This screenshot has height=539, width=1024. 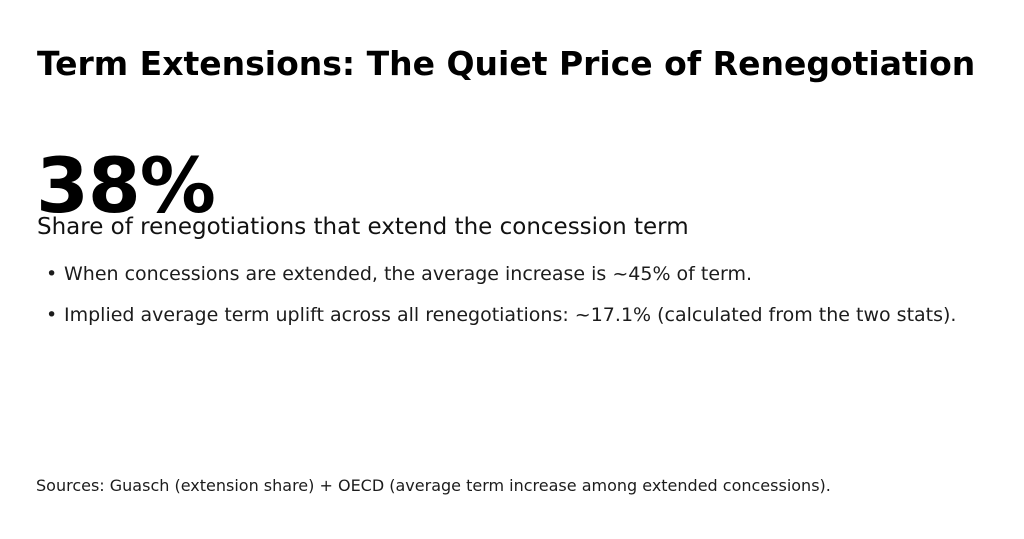 What do you see at coordinates (126, 185) in the screenshot?
I see `stat-value: 38%` at bounding box center [126, 185].